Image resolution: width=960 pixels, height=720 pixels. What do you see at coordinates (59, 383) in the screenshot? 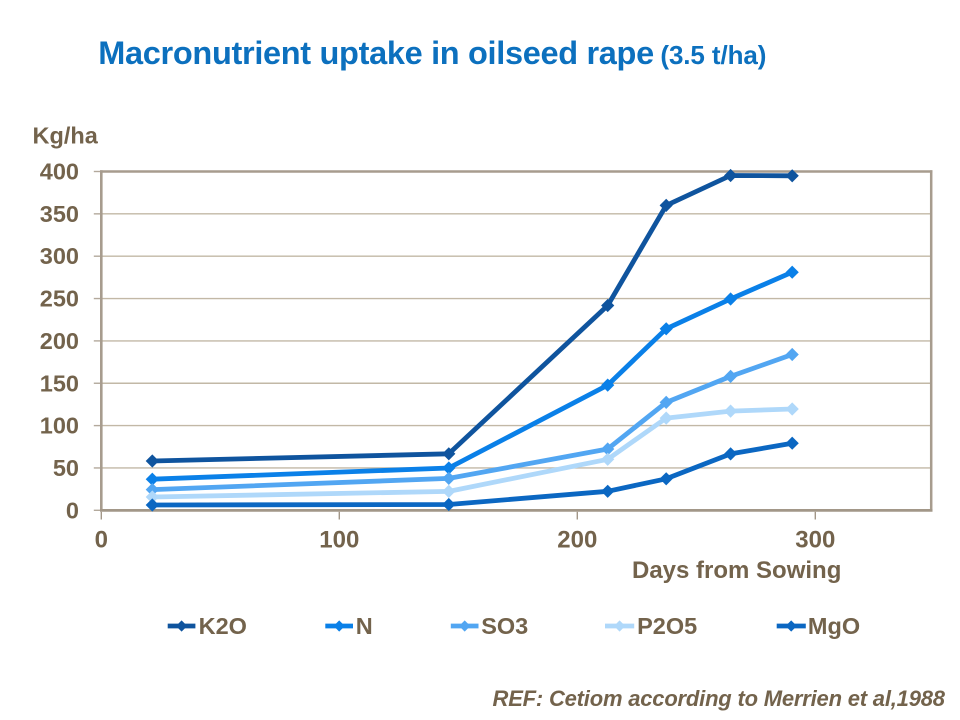
I see `svg-text: 150` at bounding box center [59, 383].